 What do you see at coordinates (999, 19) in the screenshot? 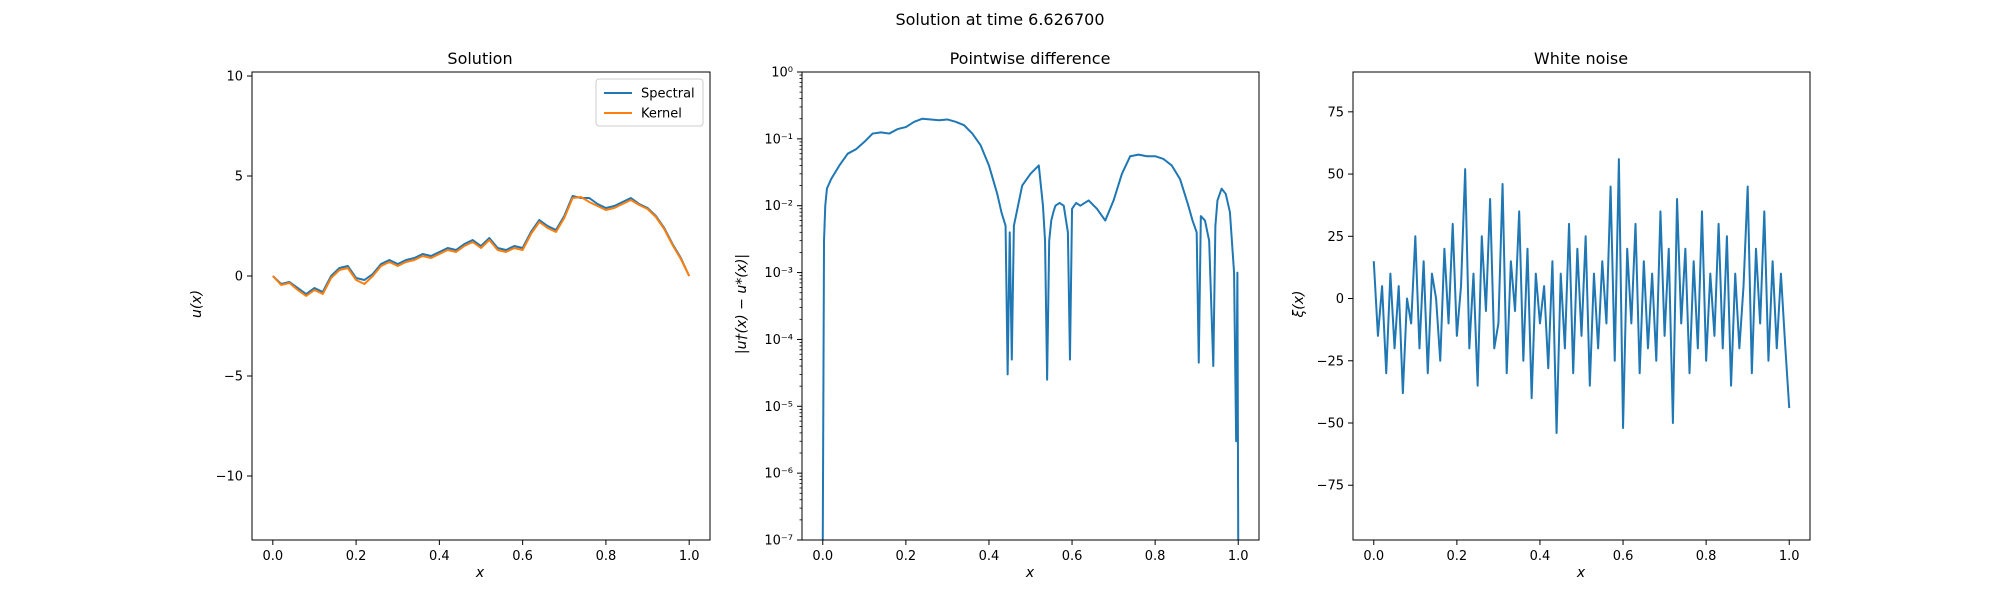
I see `figure-suptitle: Solution at time 6.626700` at bounding box center [999, 19].